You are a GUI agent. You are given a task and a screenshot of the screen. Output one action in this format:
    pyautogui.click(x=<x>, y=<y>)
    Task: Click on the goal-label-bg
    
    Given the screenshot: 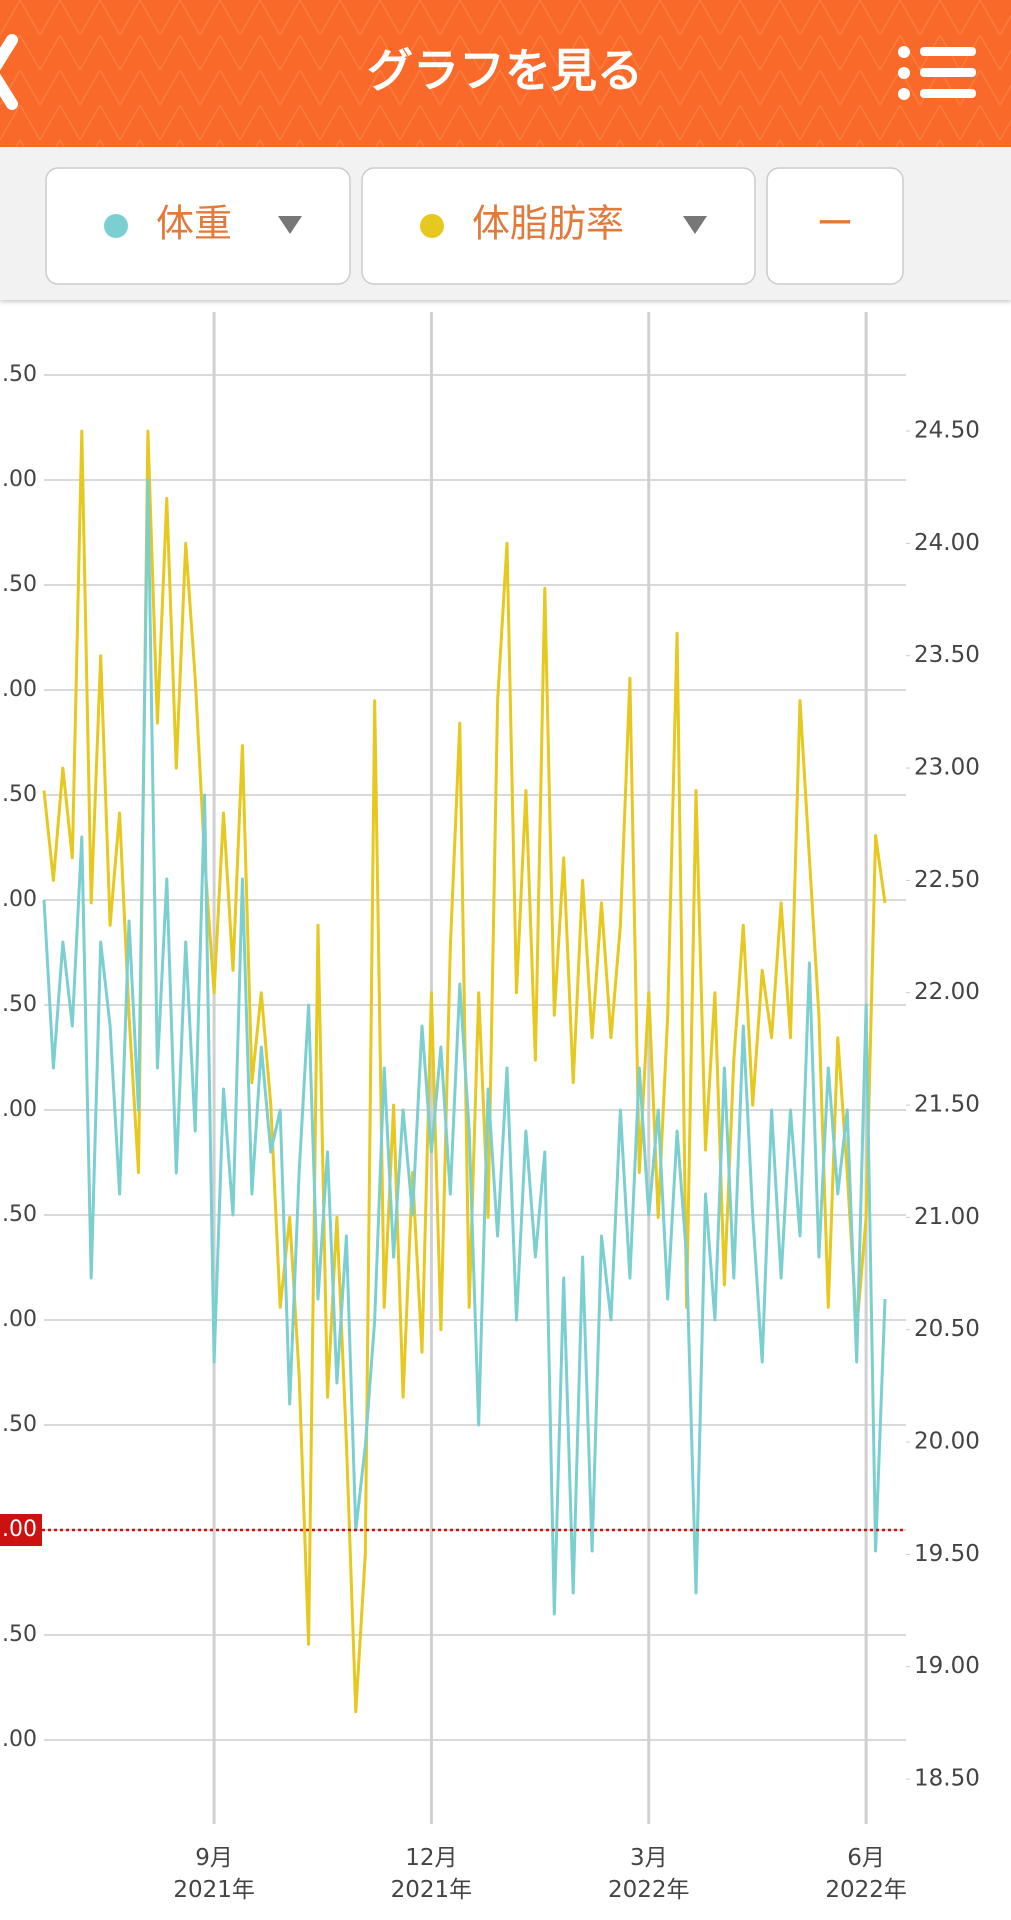 What is the action you would take?
    pyautogui.click(x=21, y=1530)
    